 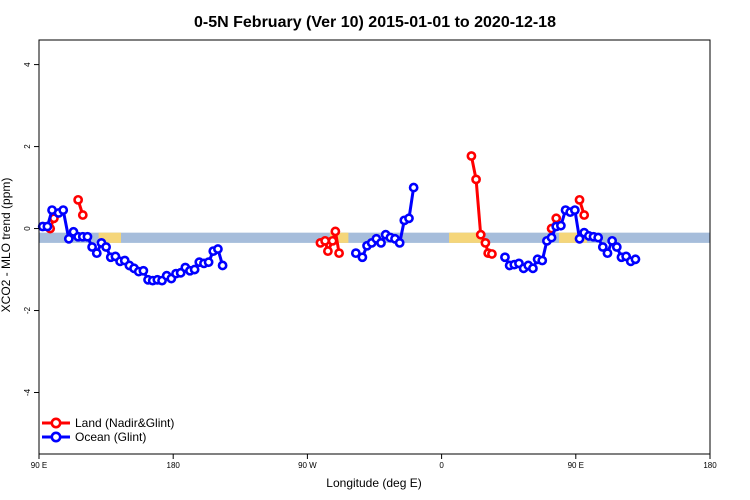 What do you see at coordinates (27, 146) in the screenshot?
I see `y-tick-label: 2` at bounding box center [27, 146].